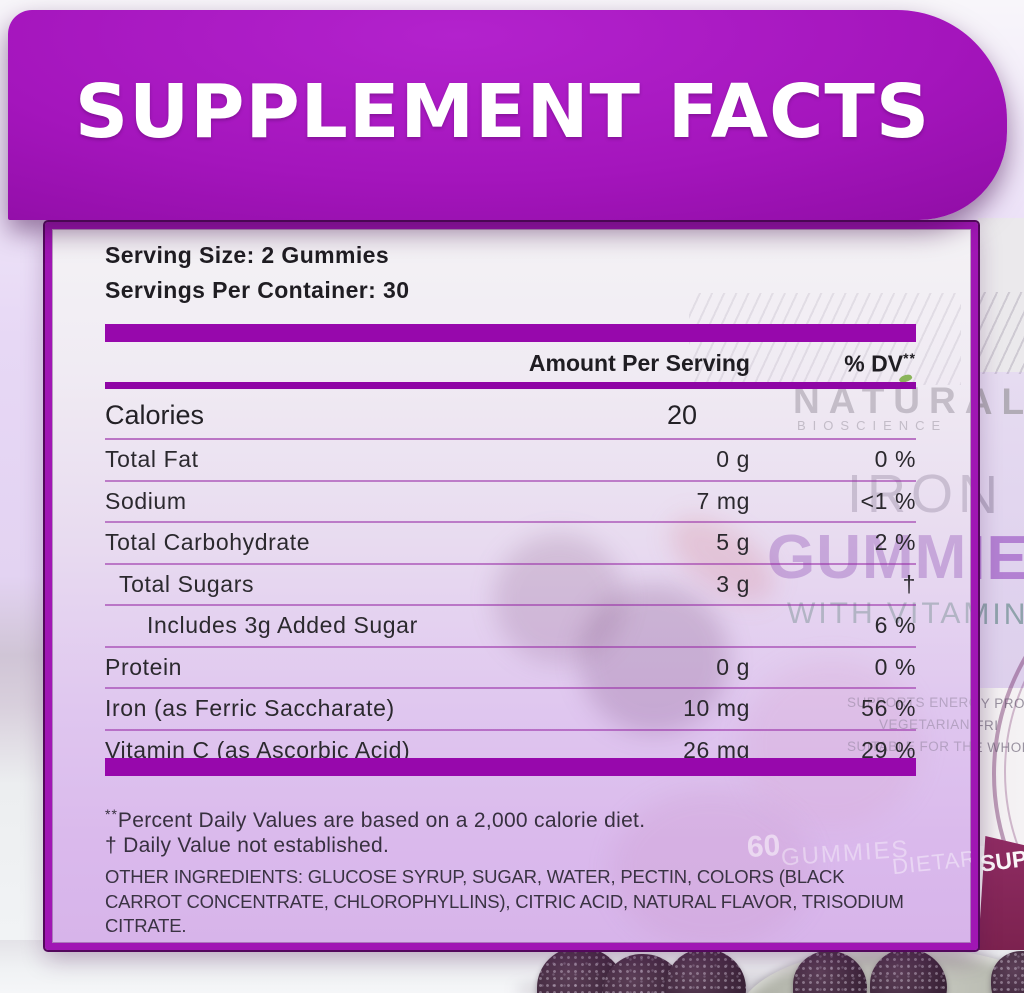 The height and width of the screenshot is (993, 1024). What do you see at coordinates (716, 708) in the screenshot?
I see `nutrient-amount: 10 mg` at bounding box center [716, 708].